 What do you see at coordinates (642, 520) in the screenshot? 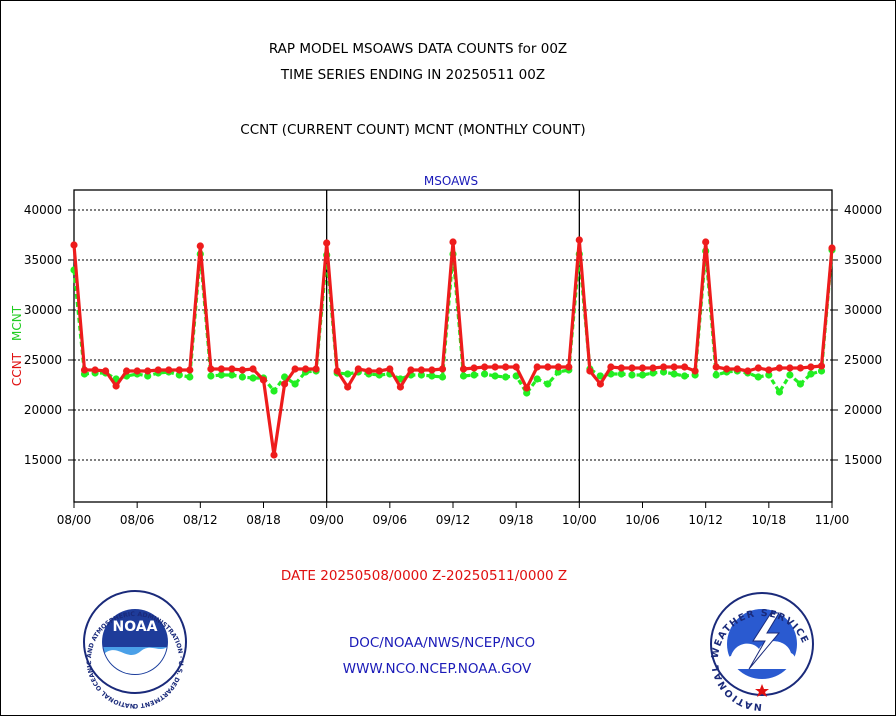
I see `x-tick-label: 10/06` at bounding box center [642, 520].